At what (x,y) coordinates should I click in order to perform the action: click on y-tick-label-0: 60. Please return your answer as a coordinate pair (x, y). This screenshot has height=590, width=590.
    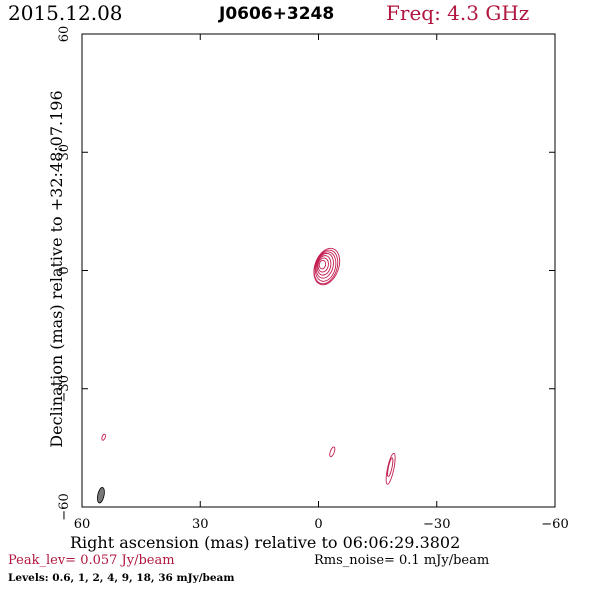
    Looking at the image, I should click on (64, 34).